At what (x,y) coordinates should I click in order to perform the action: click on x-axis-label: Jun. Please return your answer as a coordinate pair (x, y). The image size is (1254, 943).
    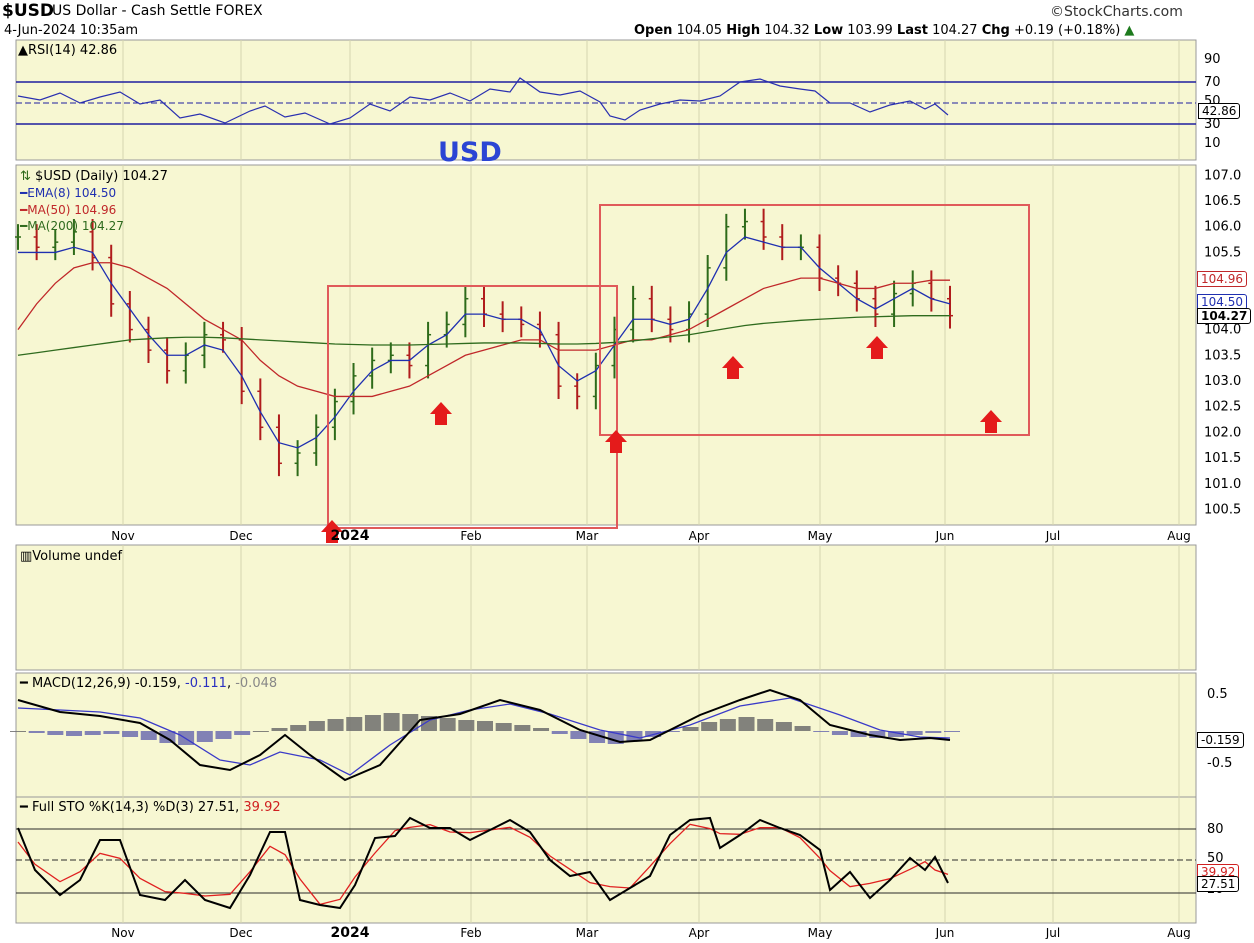
    Looking at the image, I should click on (945, 536).